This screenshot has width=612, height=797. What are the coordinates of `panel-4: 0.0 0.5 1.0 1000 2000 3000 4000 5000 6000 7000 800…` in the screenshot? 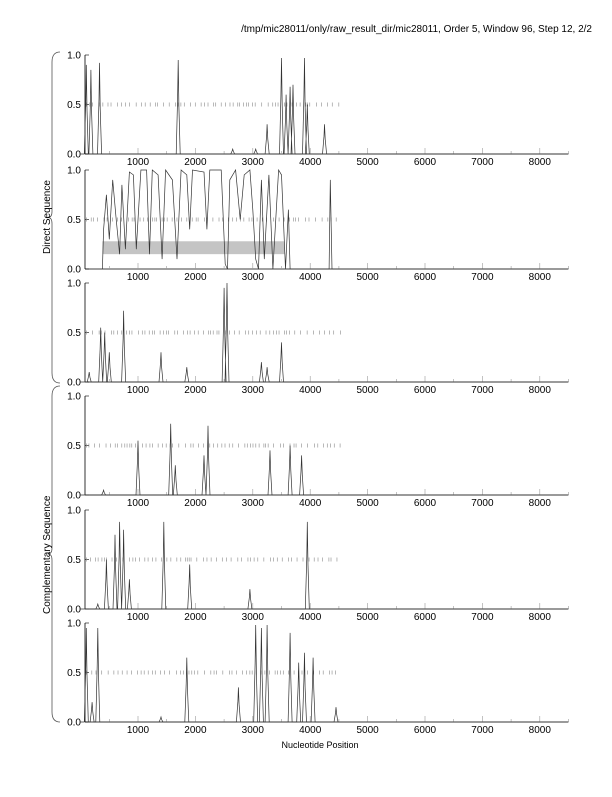 It's located at (318, 450).